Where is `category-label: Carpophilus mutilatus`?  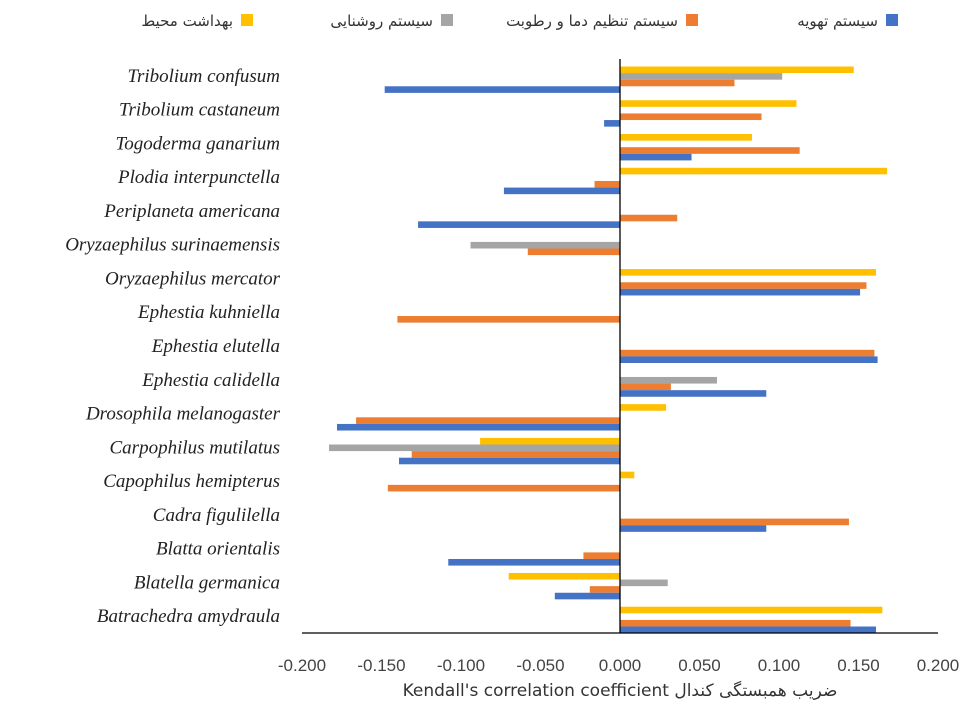 category-label: Carpophilus mutilatus is located at coordinates (195, 447).